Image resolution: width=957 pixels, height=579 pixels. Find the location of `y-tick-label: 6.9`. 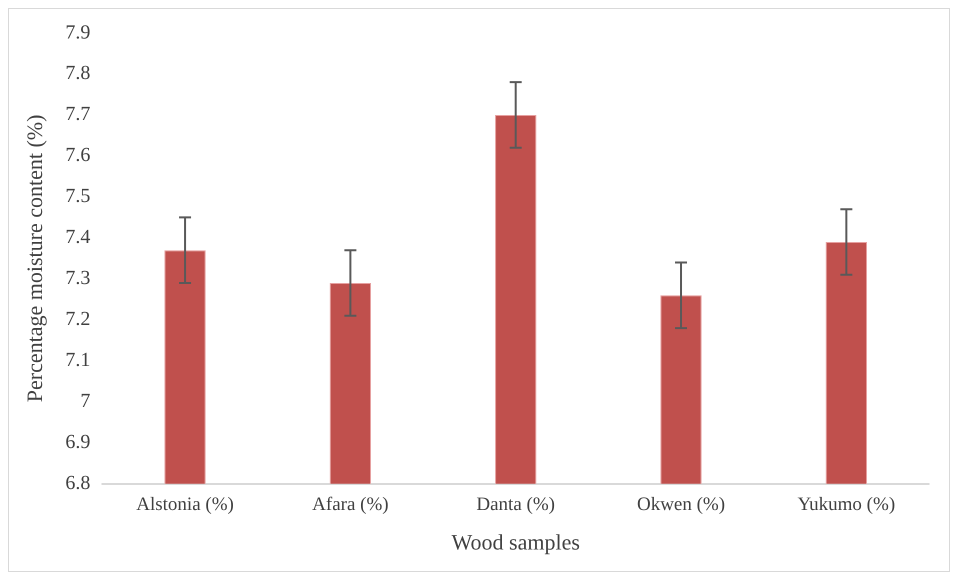

y-tick-label: 6.9 is located at coordinates (77, 442).